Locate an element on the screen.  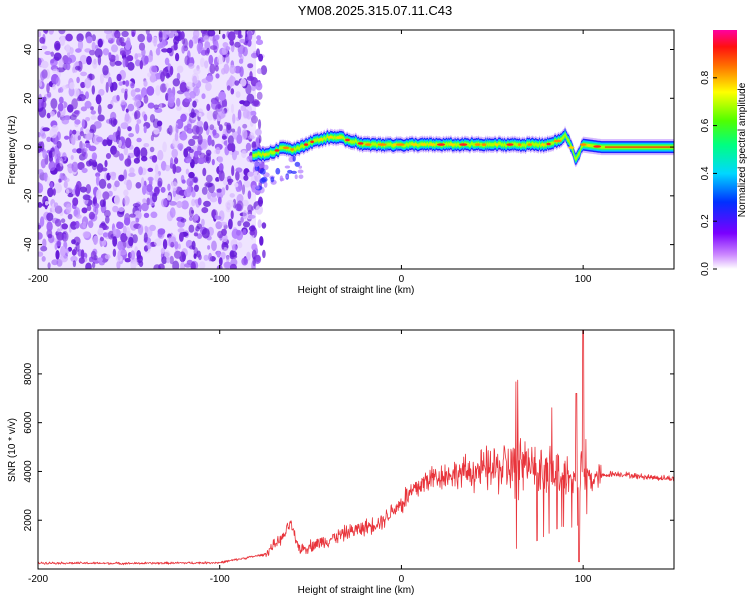
y-tick-label: 2000 is located at coordinates (28, 520).